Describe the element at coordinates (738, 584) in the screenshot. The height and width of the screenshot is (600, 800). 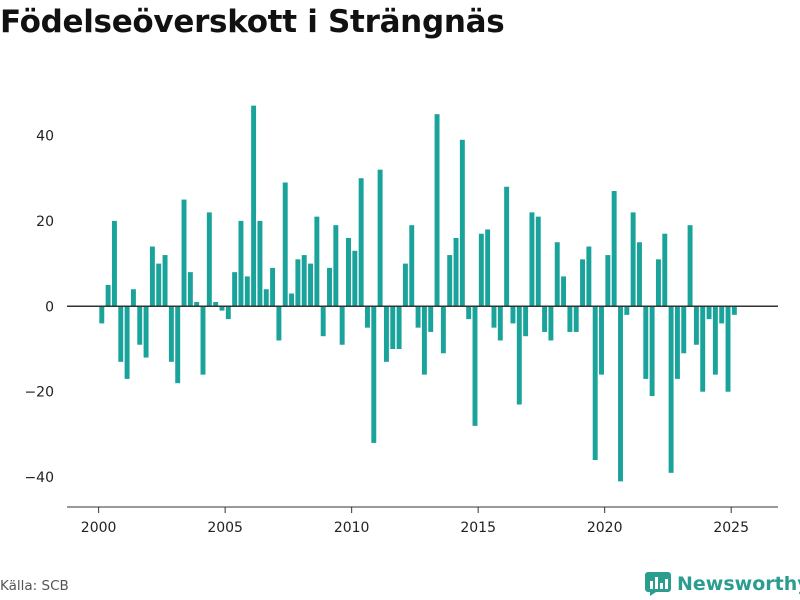
I see `brand-name: Newsworthy` at that location.